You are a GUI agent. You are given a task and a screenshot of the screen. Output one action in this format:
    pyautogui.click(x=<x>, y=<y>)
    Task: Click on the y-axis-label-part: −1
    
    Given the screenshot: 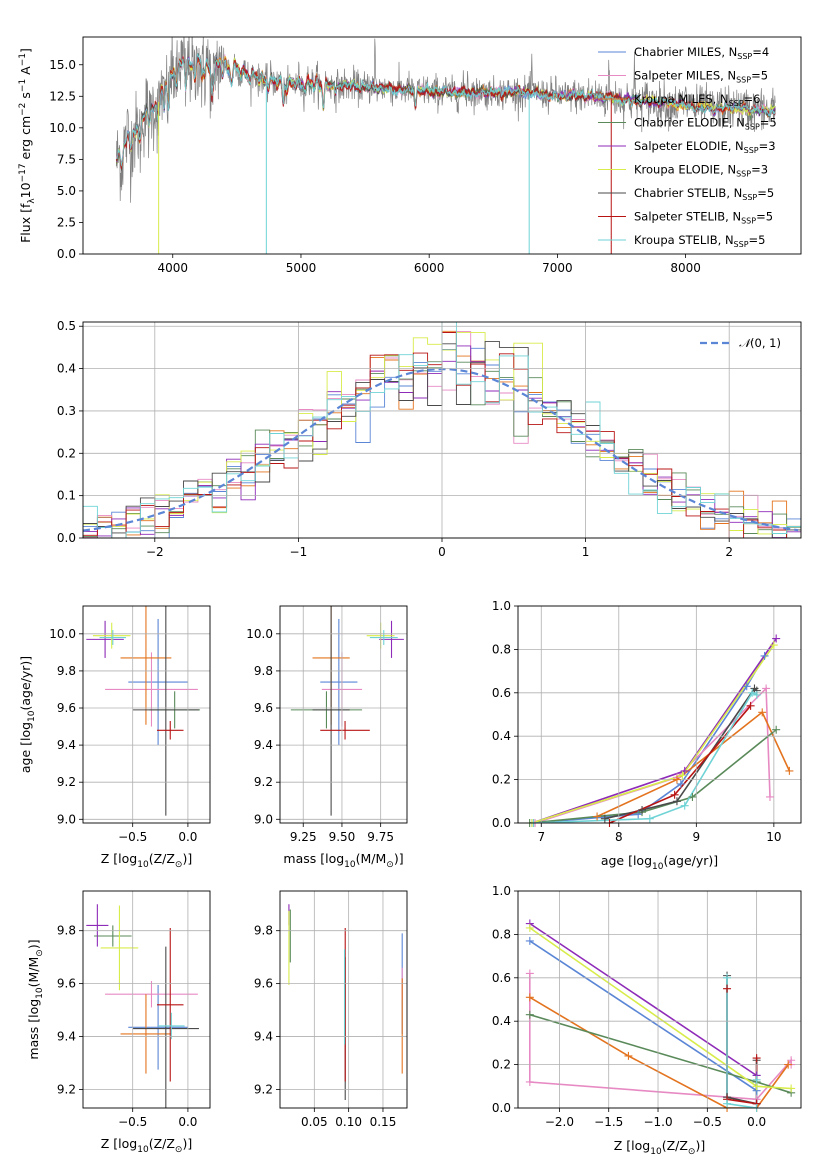 What is the action you would take?
    pyautogui.click(x=23, y=85)
    